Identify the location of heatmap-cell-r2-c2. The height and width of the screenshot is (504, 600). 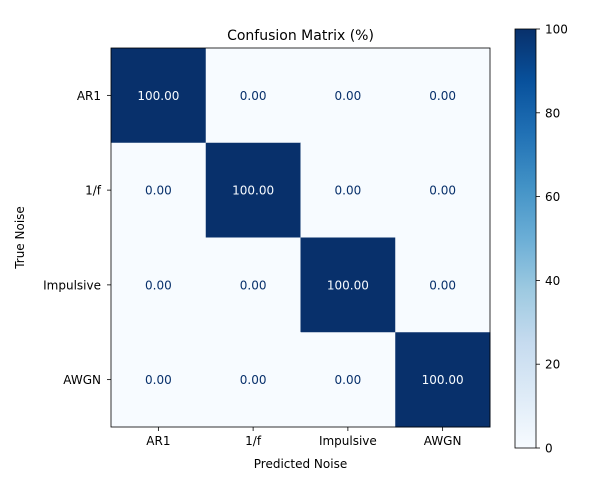
(348, 285).